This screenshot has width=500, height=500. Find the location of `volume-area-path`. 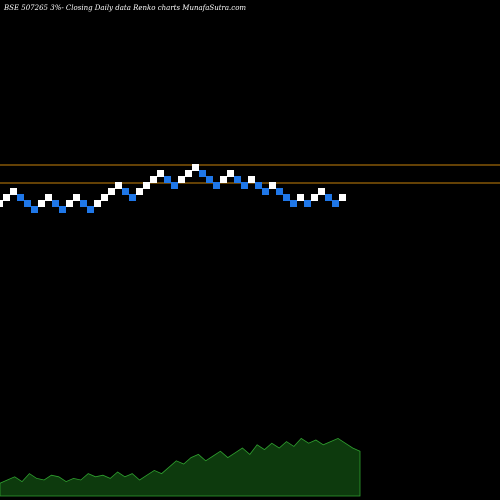

volume-area-path is located at coordinates (180, 467).